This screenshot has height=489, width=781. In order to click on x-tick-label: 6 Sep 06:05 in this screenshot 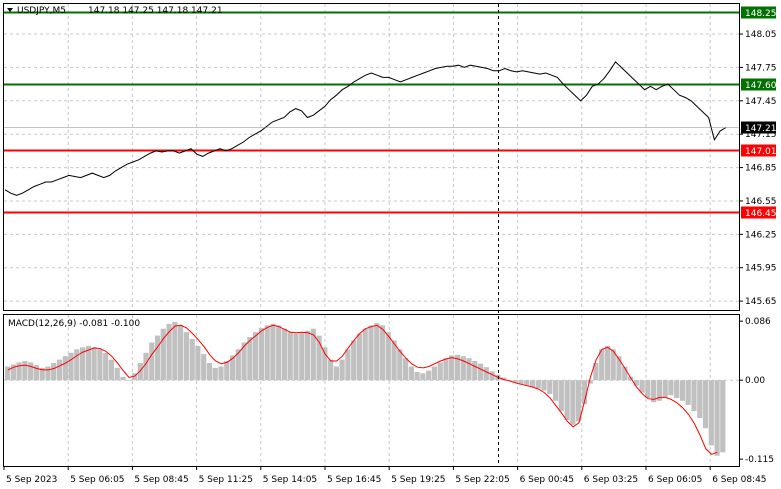, I will do `click(675, 480)`.